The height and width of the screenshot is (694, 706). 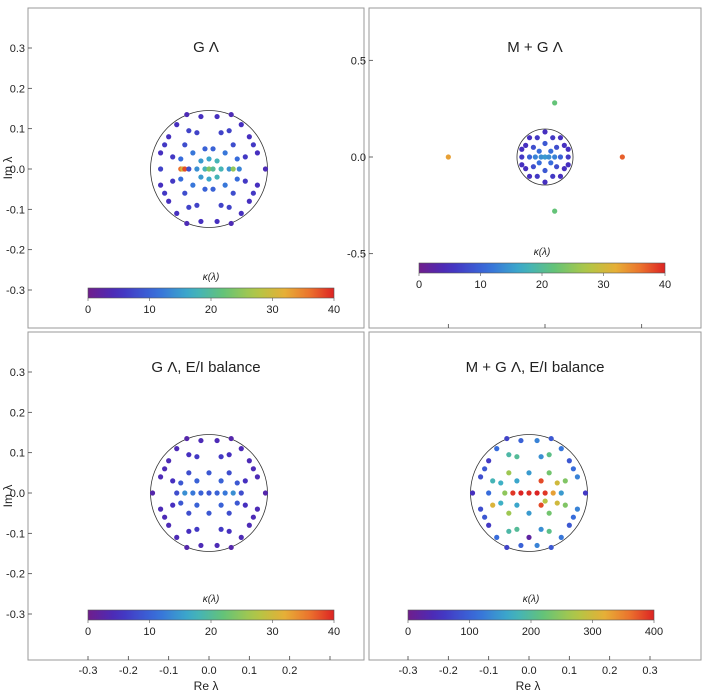 What do you see at coordinates (528, 671) in the screenshot?
I see `x-tick-label: 0.0` at bounding box center [528, 671].